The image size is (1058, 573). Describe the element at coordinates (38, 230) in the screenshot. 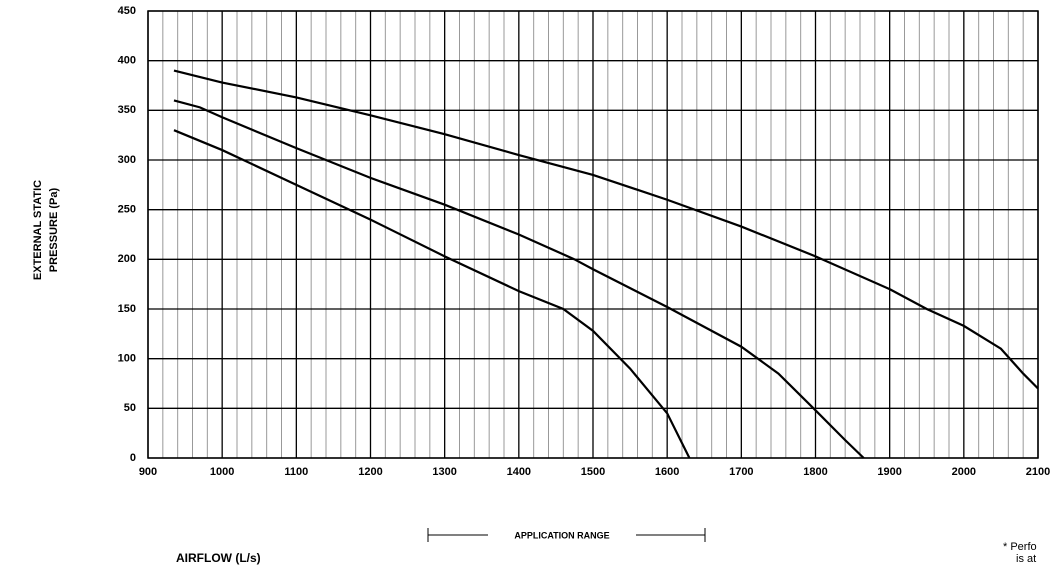

I see `y-axis-label: EXTERNAL STATIC` at that location.